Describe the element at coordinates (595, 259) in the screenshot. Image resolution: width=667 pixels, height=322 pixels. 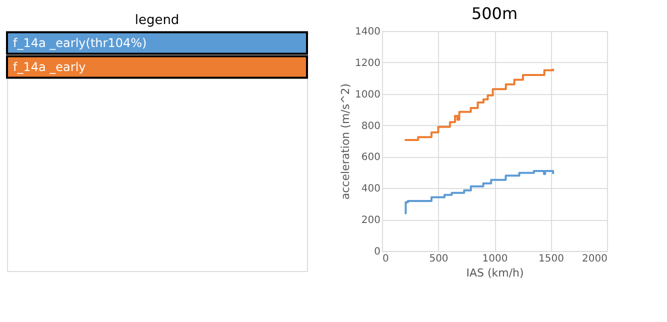
I see `x-tick-label: 2000` at that location.